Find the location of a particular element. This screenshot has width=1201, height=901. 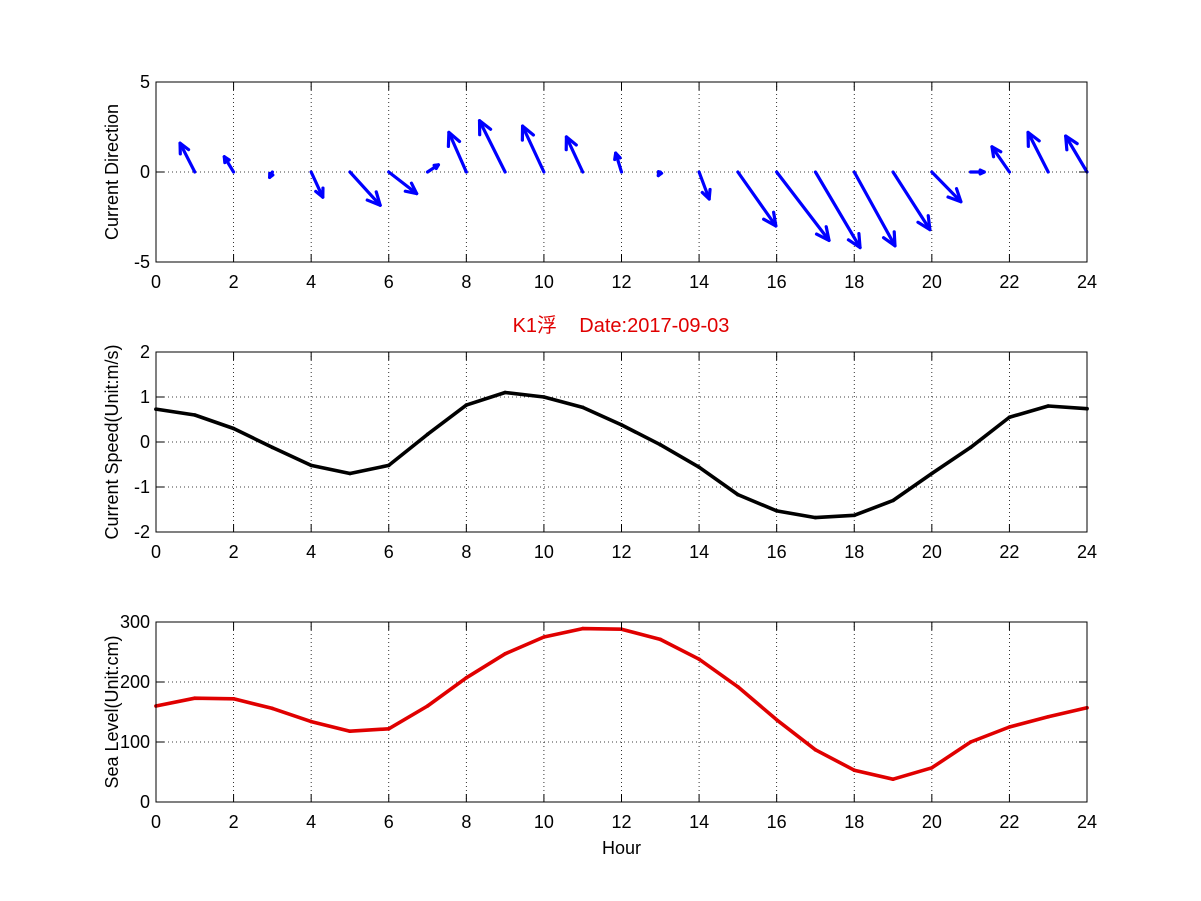

current-speed-xtick-label: 0 is located at coordinates (156, 552).